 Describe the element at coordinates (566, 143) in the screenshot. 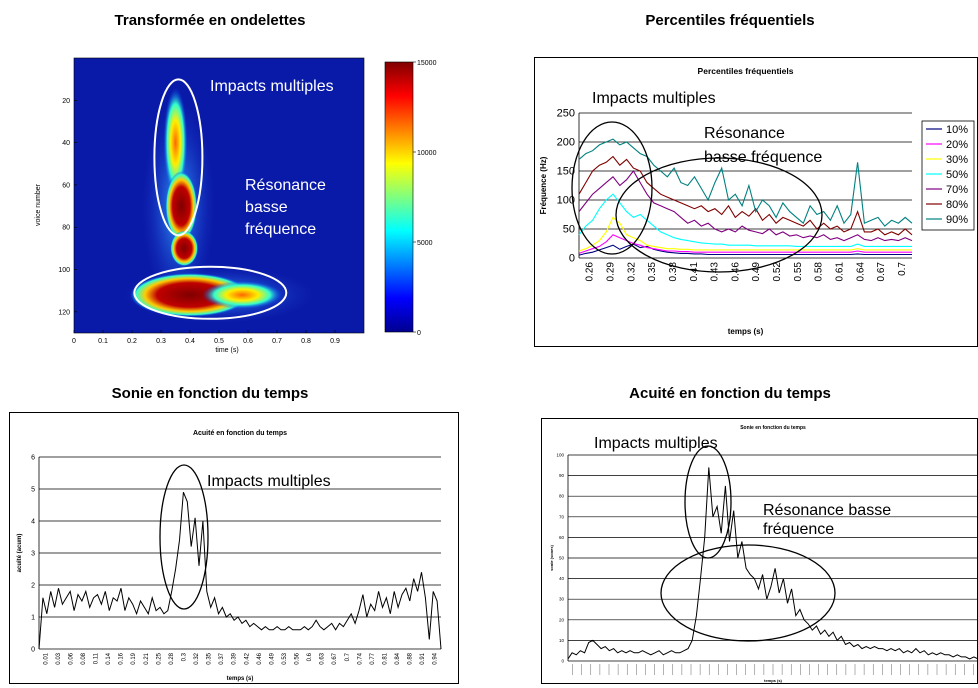

I see `y-tick-label: 200` at that location.